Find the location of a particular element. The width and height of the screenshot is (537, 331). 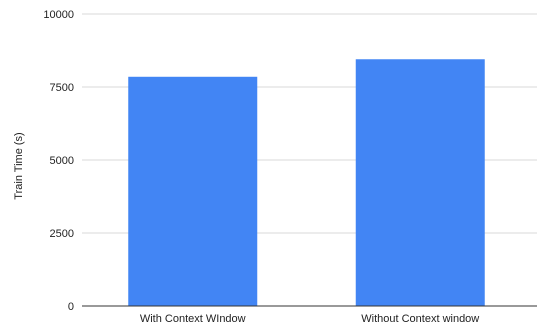

y-tick-label: 5000 is located at coordinates (62, 161).